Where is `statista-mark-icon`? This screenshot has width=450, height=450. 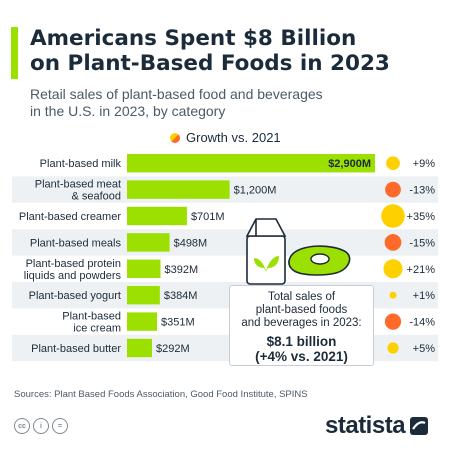
statista-mark-icon is located at coordinates (419, 426).